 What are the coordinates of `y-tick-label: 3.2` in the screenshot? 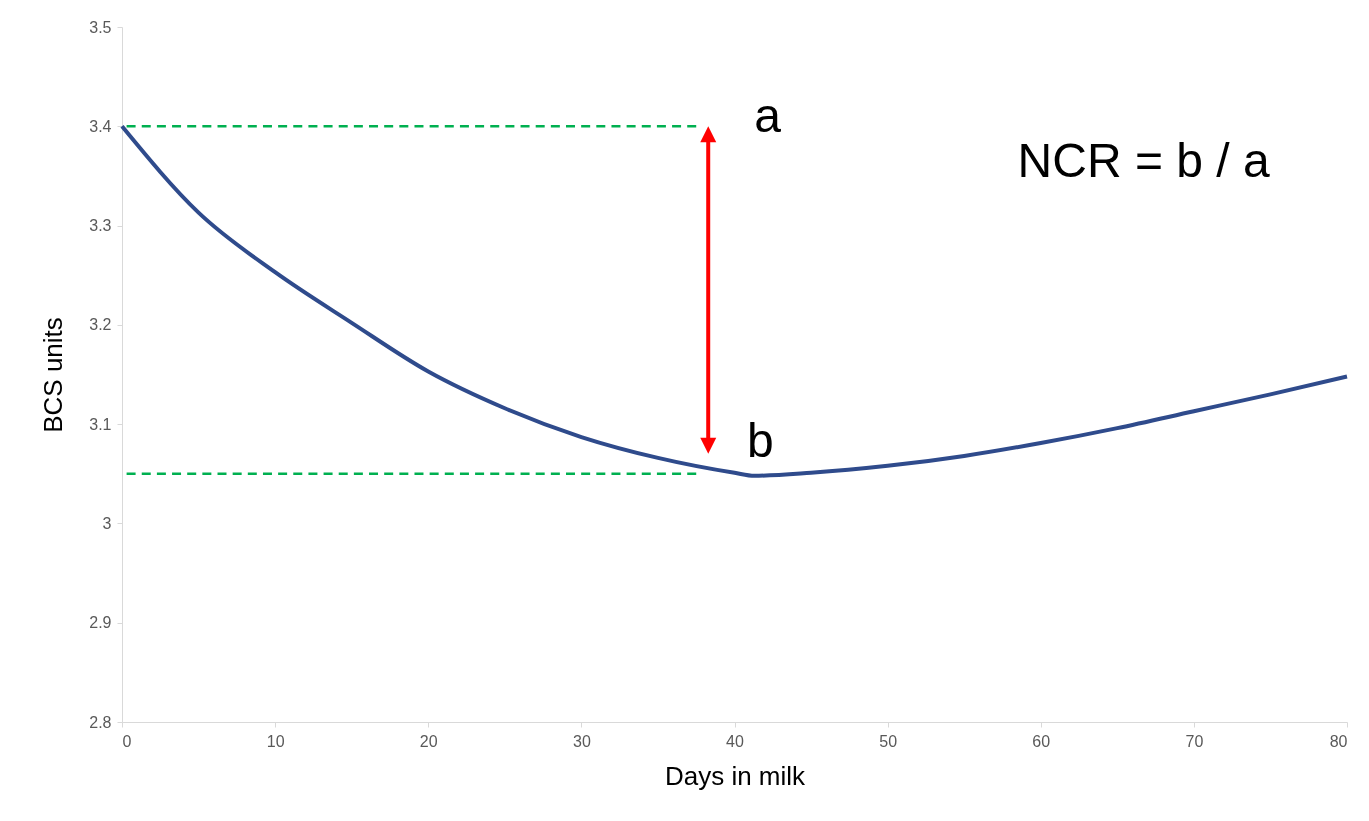 It's located at (100, 325).